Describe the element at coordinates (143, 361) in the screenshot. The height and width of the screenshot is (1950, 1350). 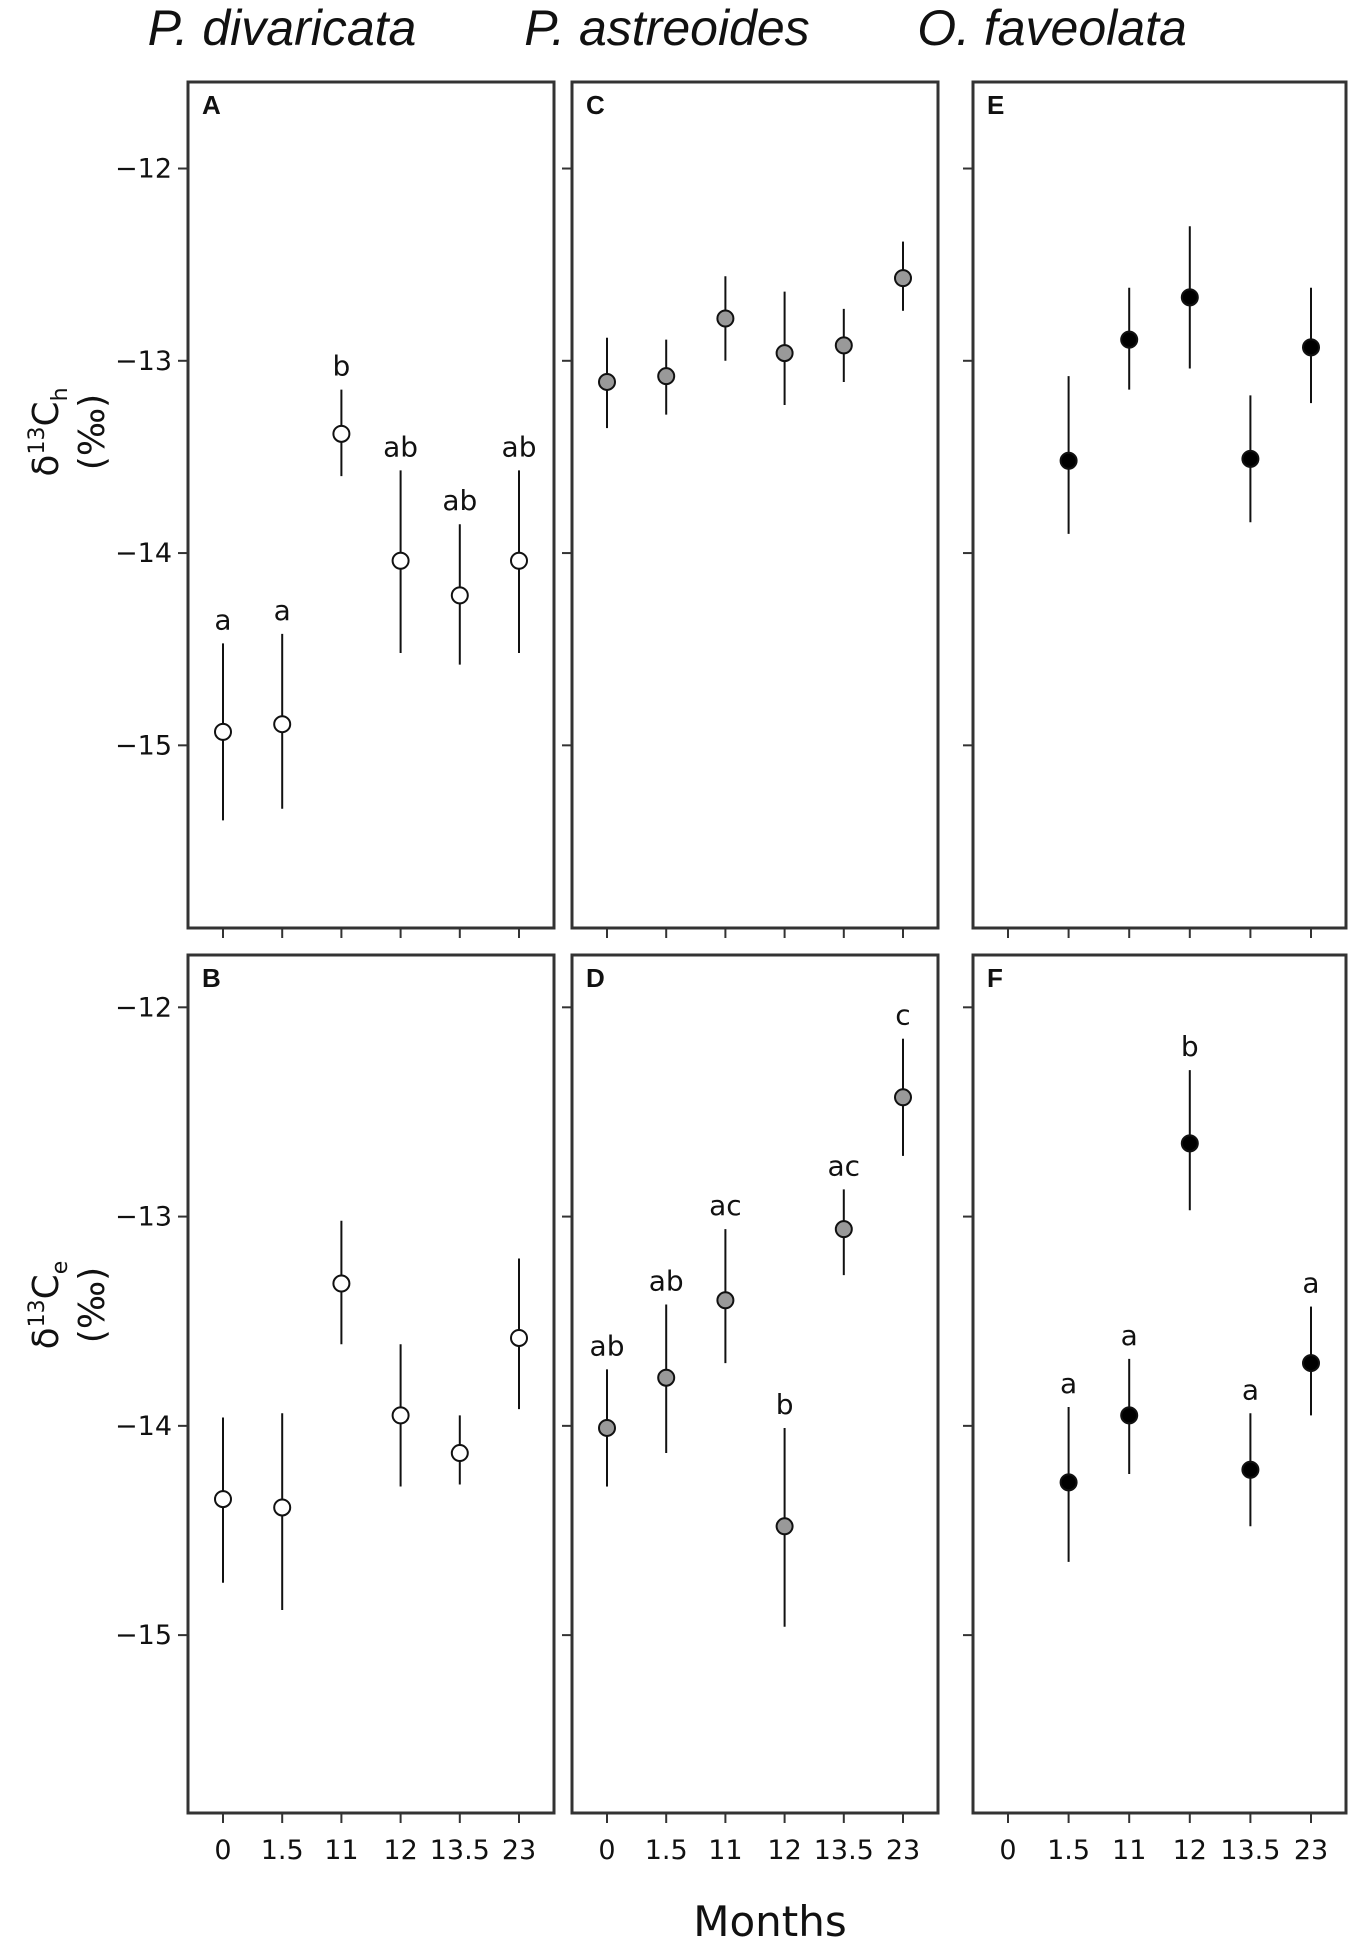
I see `y-tick-label-a: −13` at that location.